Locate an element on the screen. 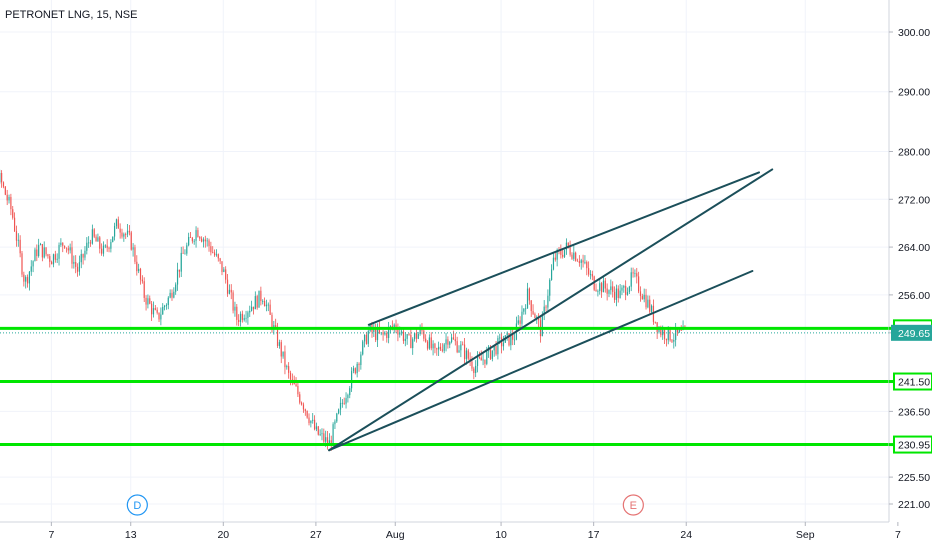  y-tick-label: 221.00 is located at coordinates (914, 505).